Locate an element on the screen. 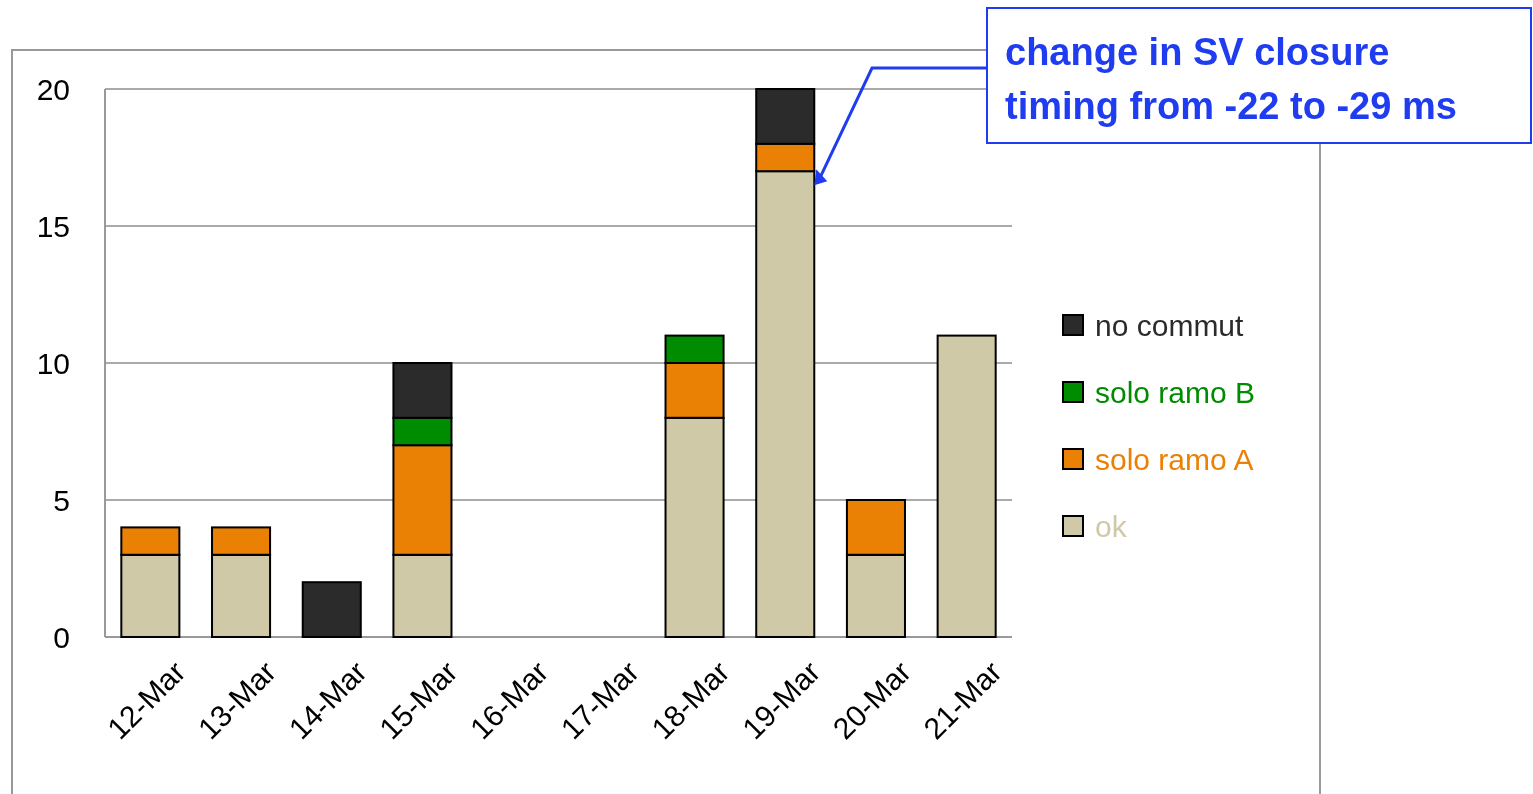  legend-label: solo ramo A is located at coordinates (1174, 459).